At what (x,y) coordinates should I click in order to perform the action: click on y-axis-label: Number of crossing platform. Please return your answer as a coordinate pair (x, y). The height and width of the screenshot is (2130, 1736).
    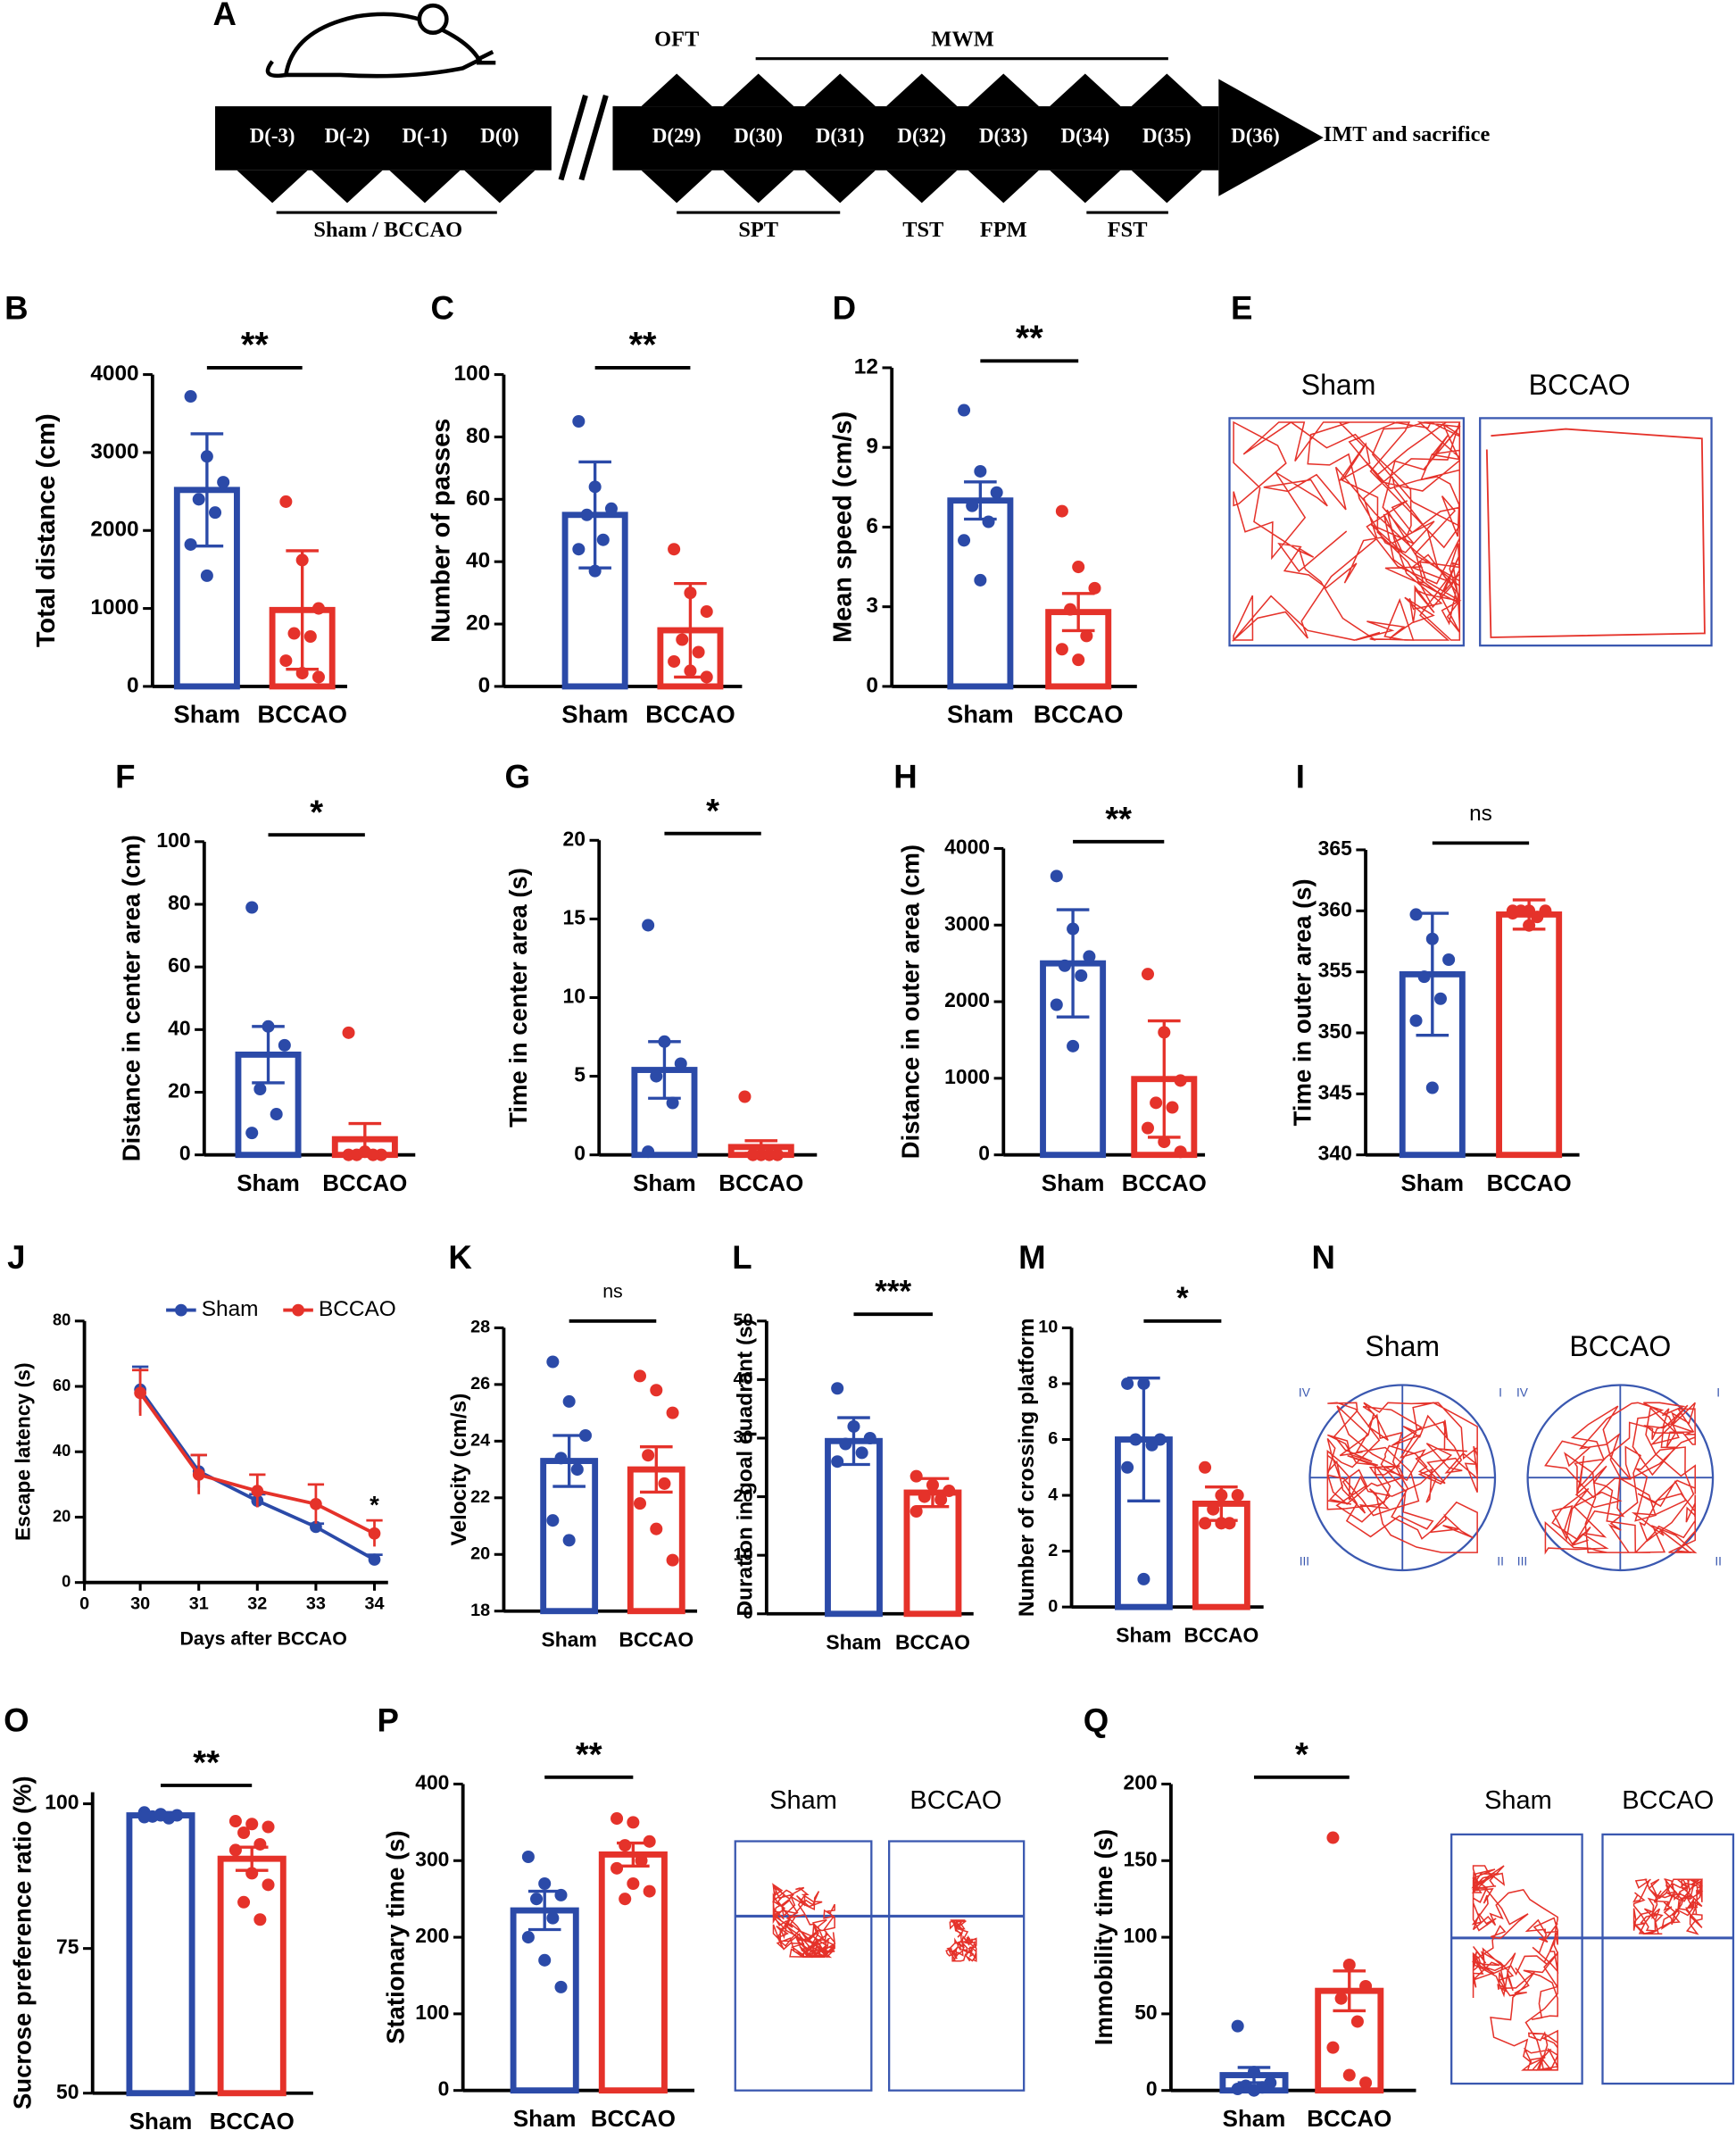
    Looking at the image, I should click on (1027, 1467).